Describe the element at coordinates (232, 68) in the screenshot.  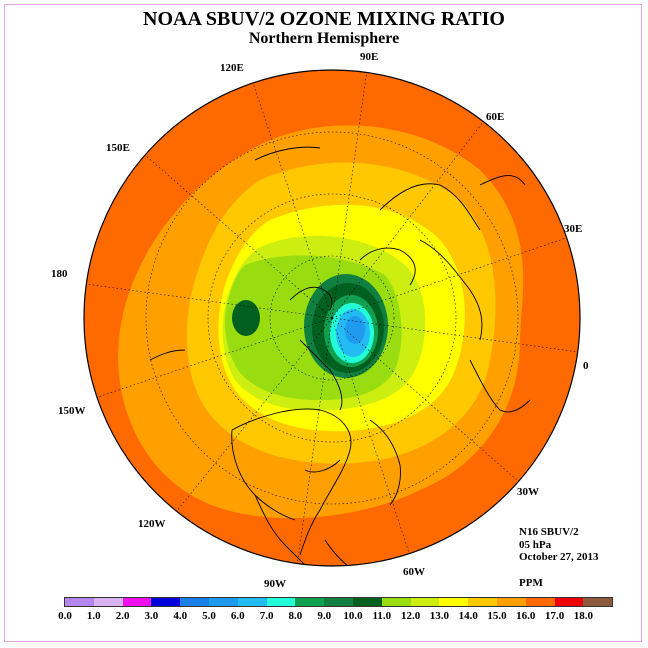
I see `lon-label-120E: 120E` at that location.